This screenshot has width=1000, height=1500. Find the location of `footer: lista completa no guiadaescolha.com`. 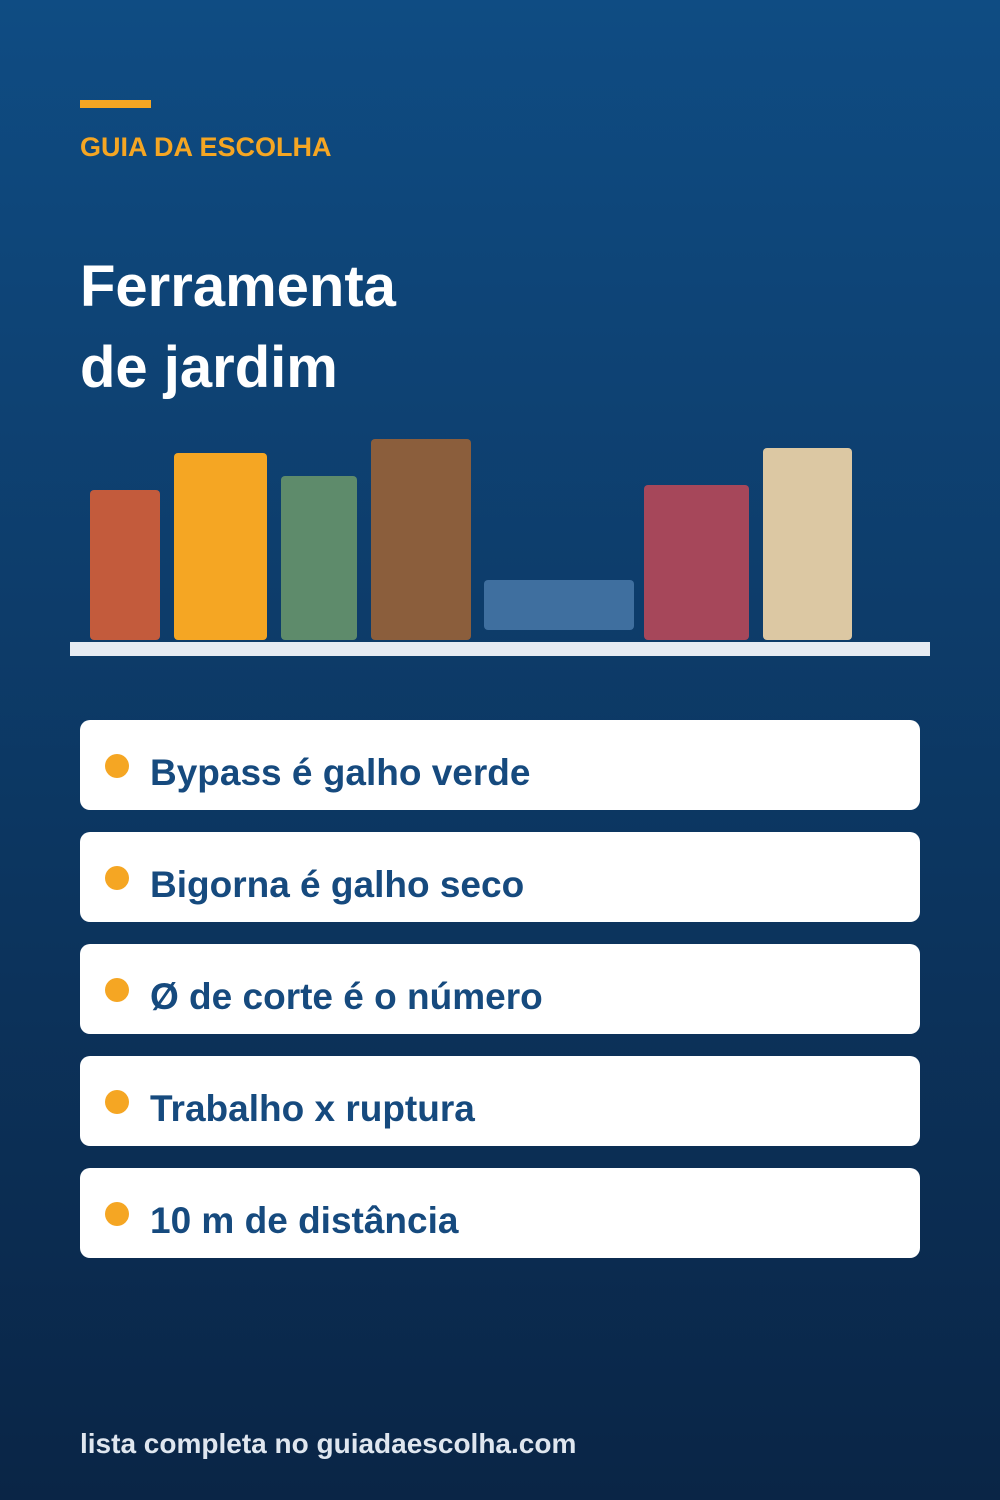

footer: lista completa no guiadaescolha.com is located at coordinates (328, 1443).